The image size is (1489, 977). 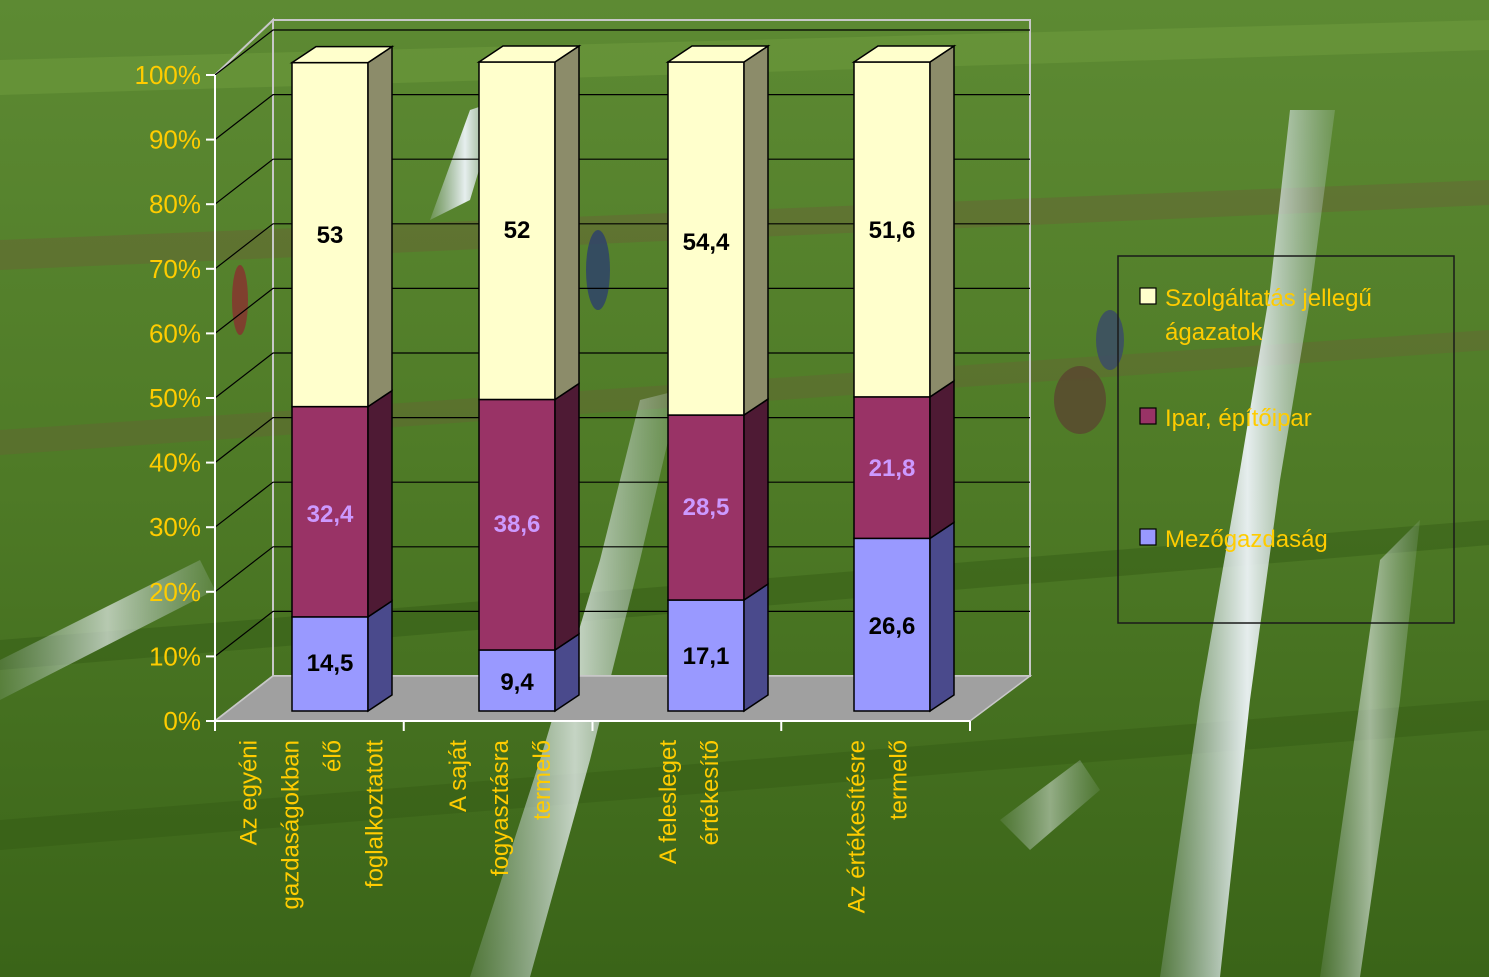 I want to click on x-category-label: Az egyéni, so click(x=248, y=792).